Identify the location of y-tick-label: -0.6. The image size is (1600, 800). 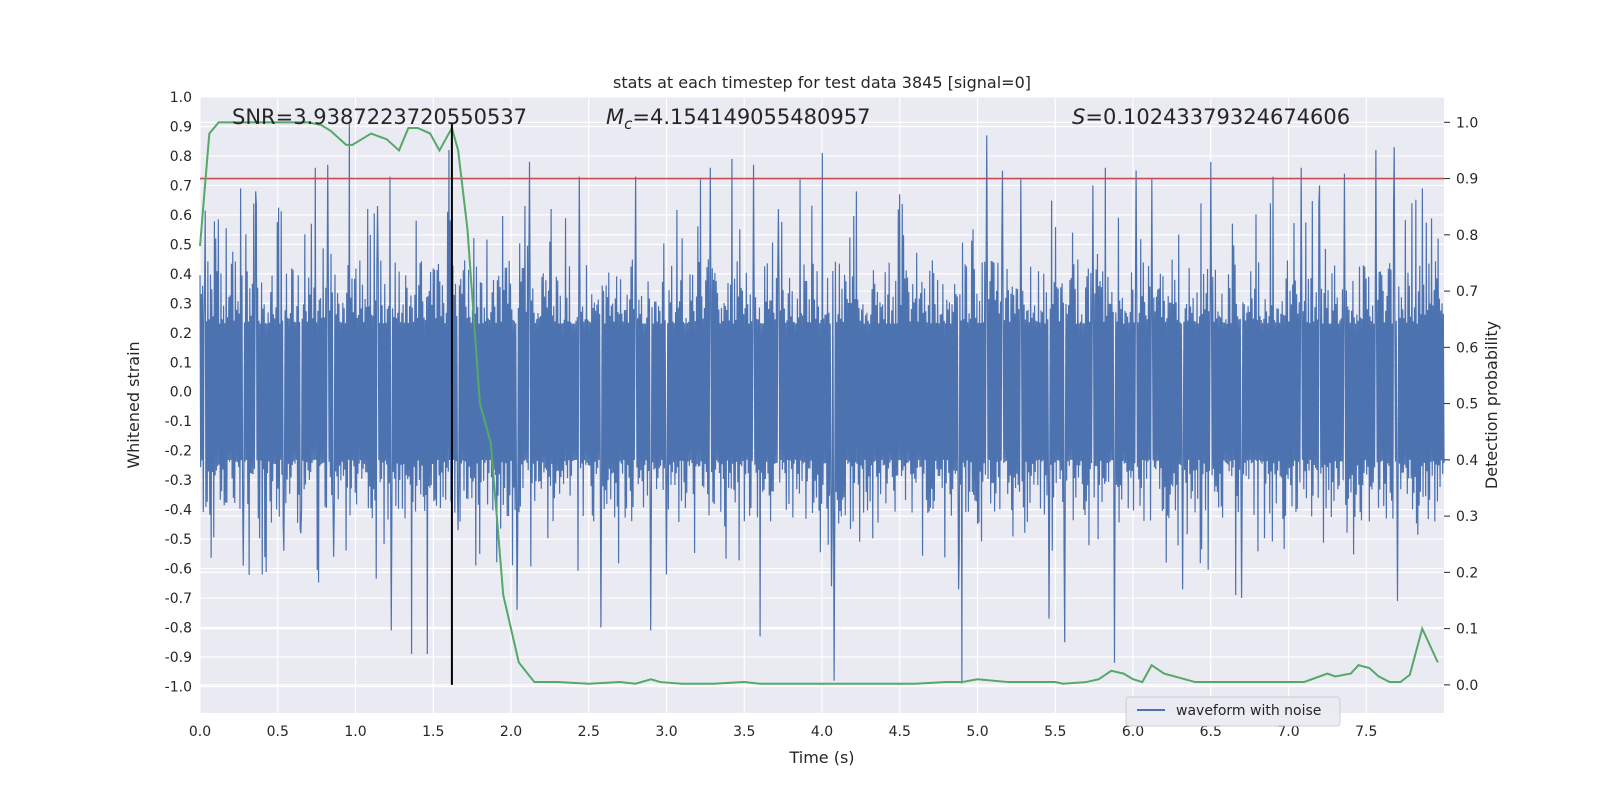
(178, 570).